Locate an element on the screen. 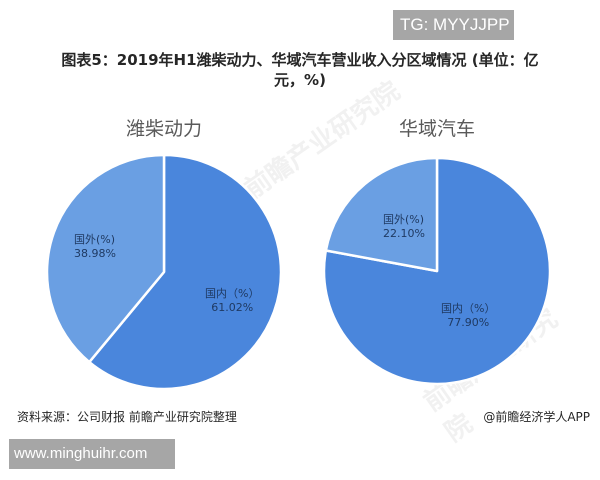 This screenshot has width=600, height=480. data-source-note: 资料来源：公司财报 前瞻产业研究院整理 is located at coordinates (127, 417).